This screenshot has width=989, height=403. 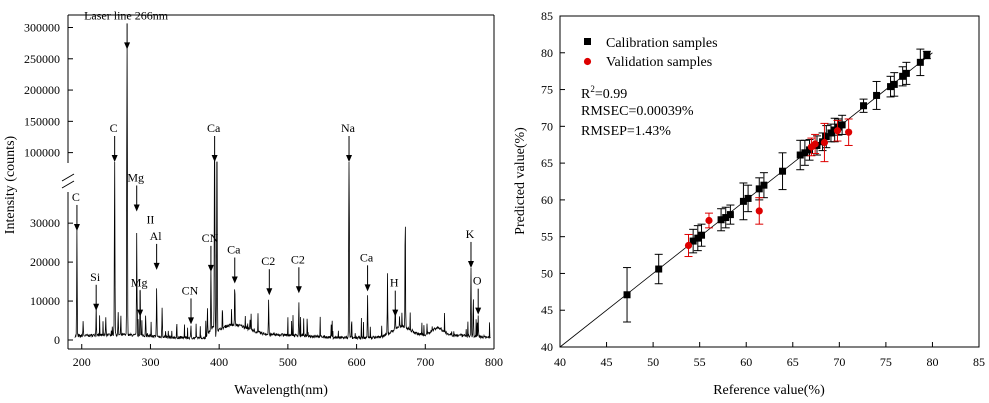 I want to click on x-tick-label: 75, so click(x=886, y=362).